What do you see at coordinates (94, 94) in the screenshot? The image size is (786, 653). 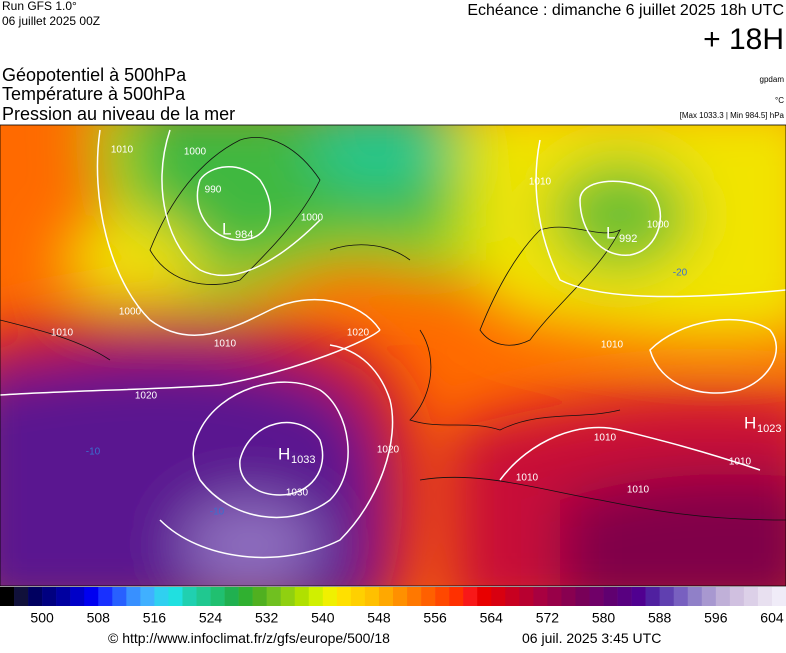 I see `field-title: Température à 500hPa` at bounding box center [94, 94].